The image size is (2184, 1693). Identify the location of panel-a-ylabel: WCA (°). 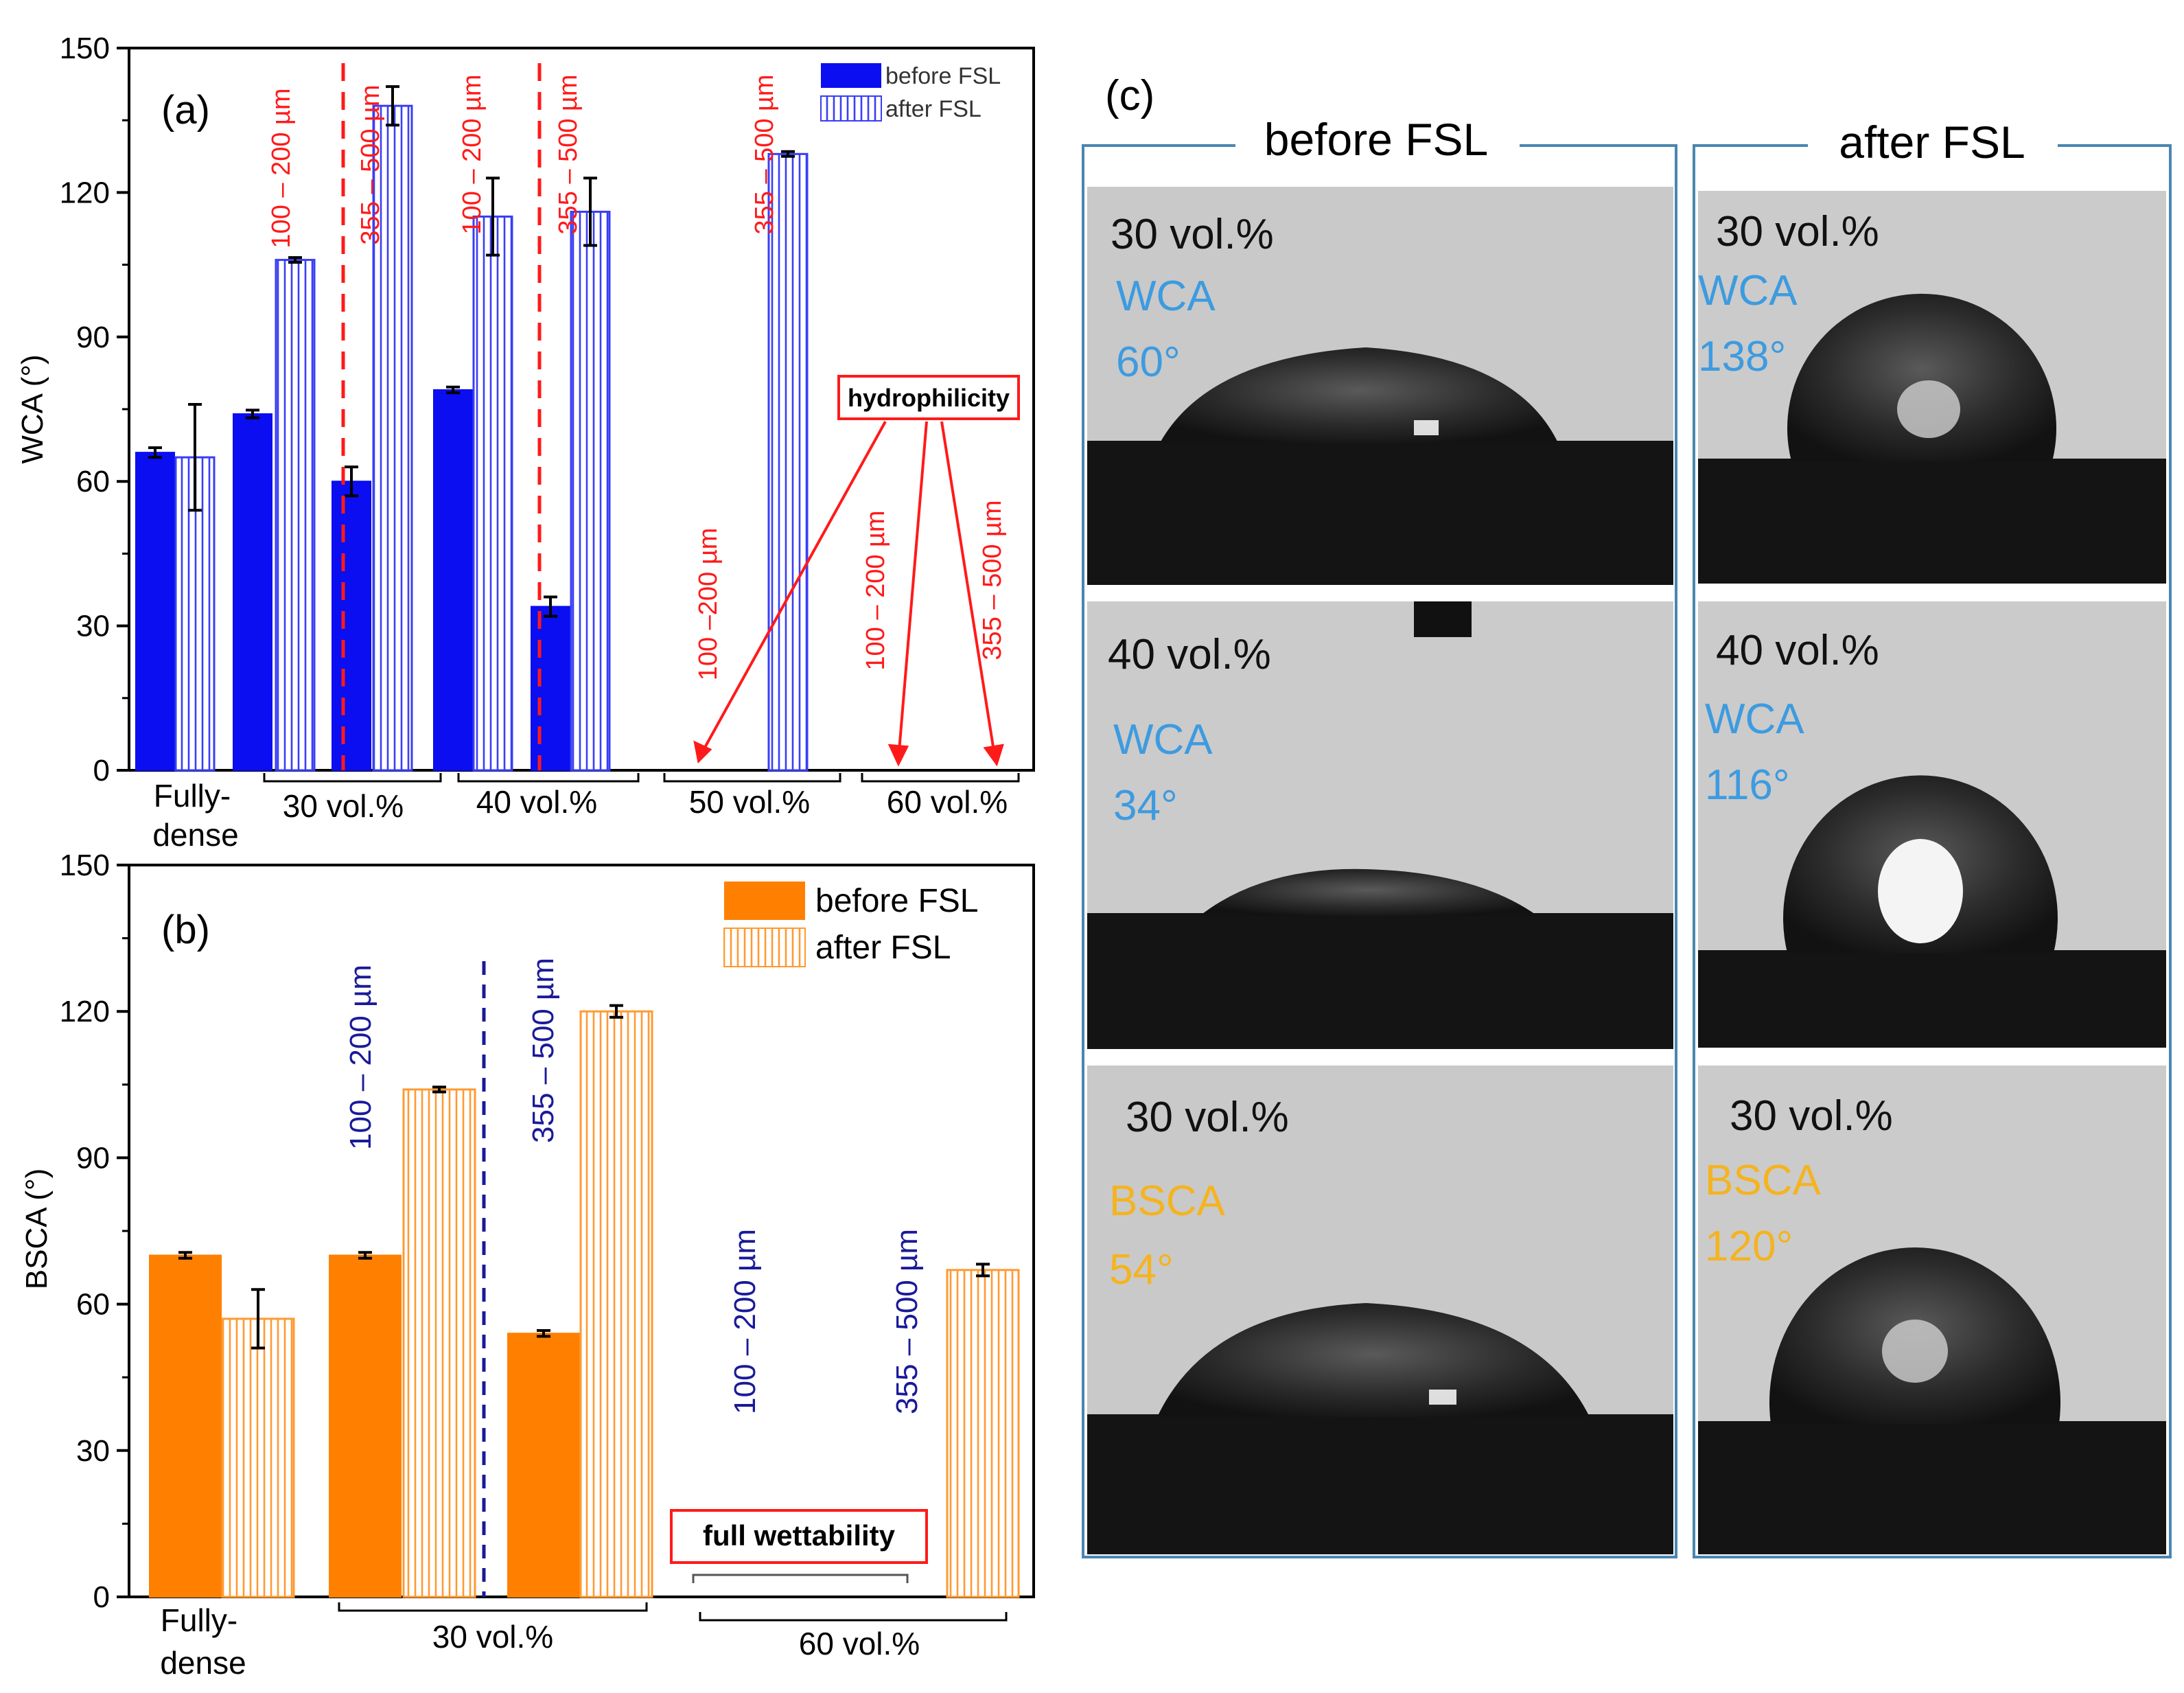
(32, 408).